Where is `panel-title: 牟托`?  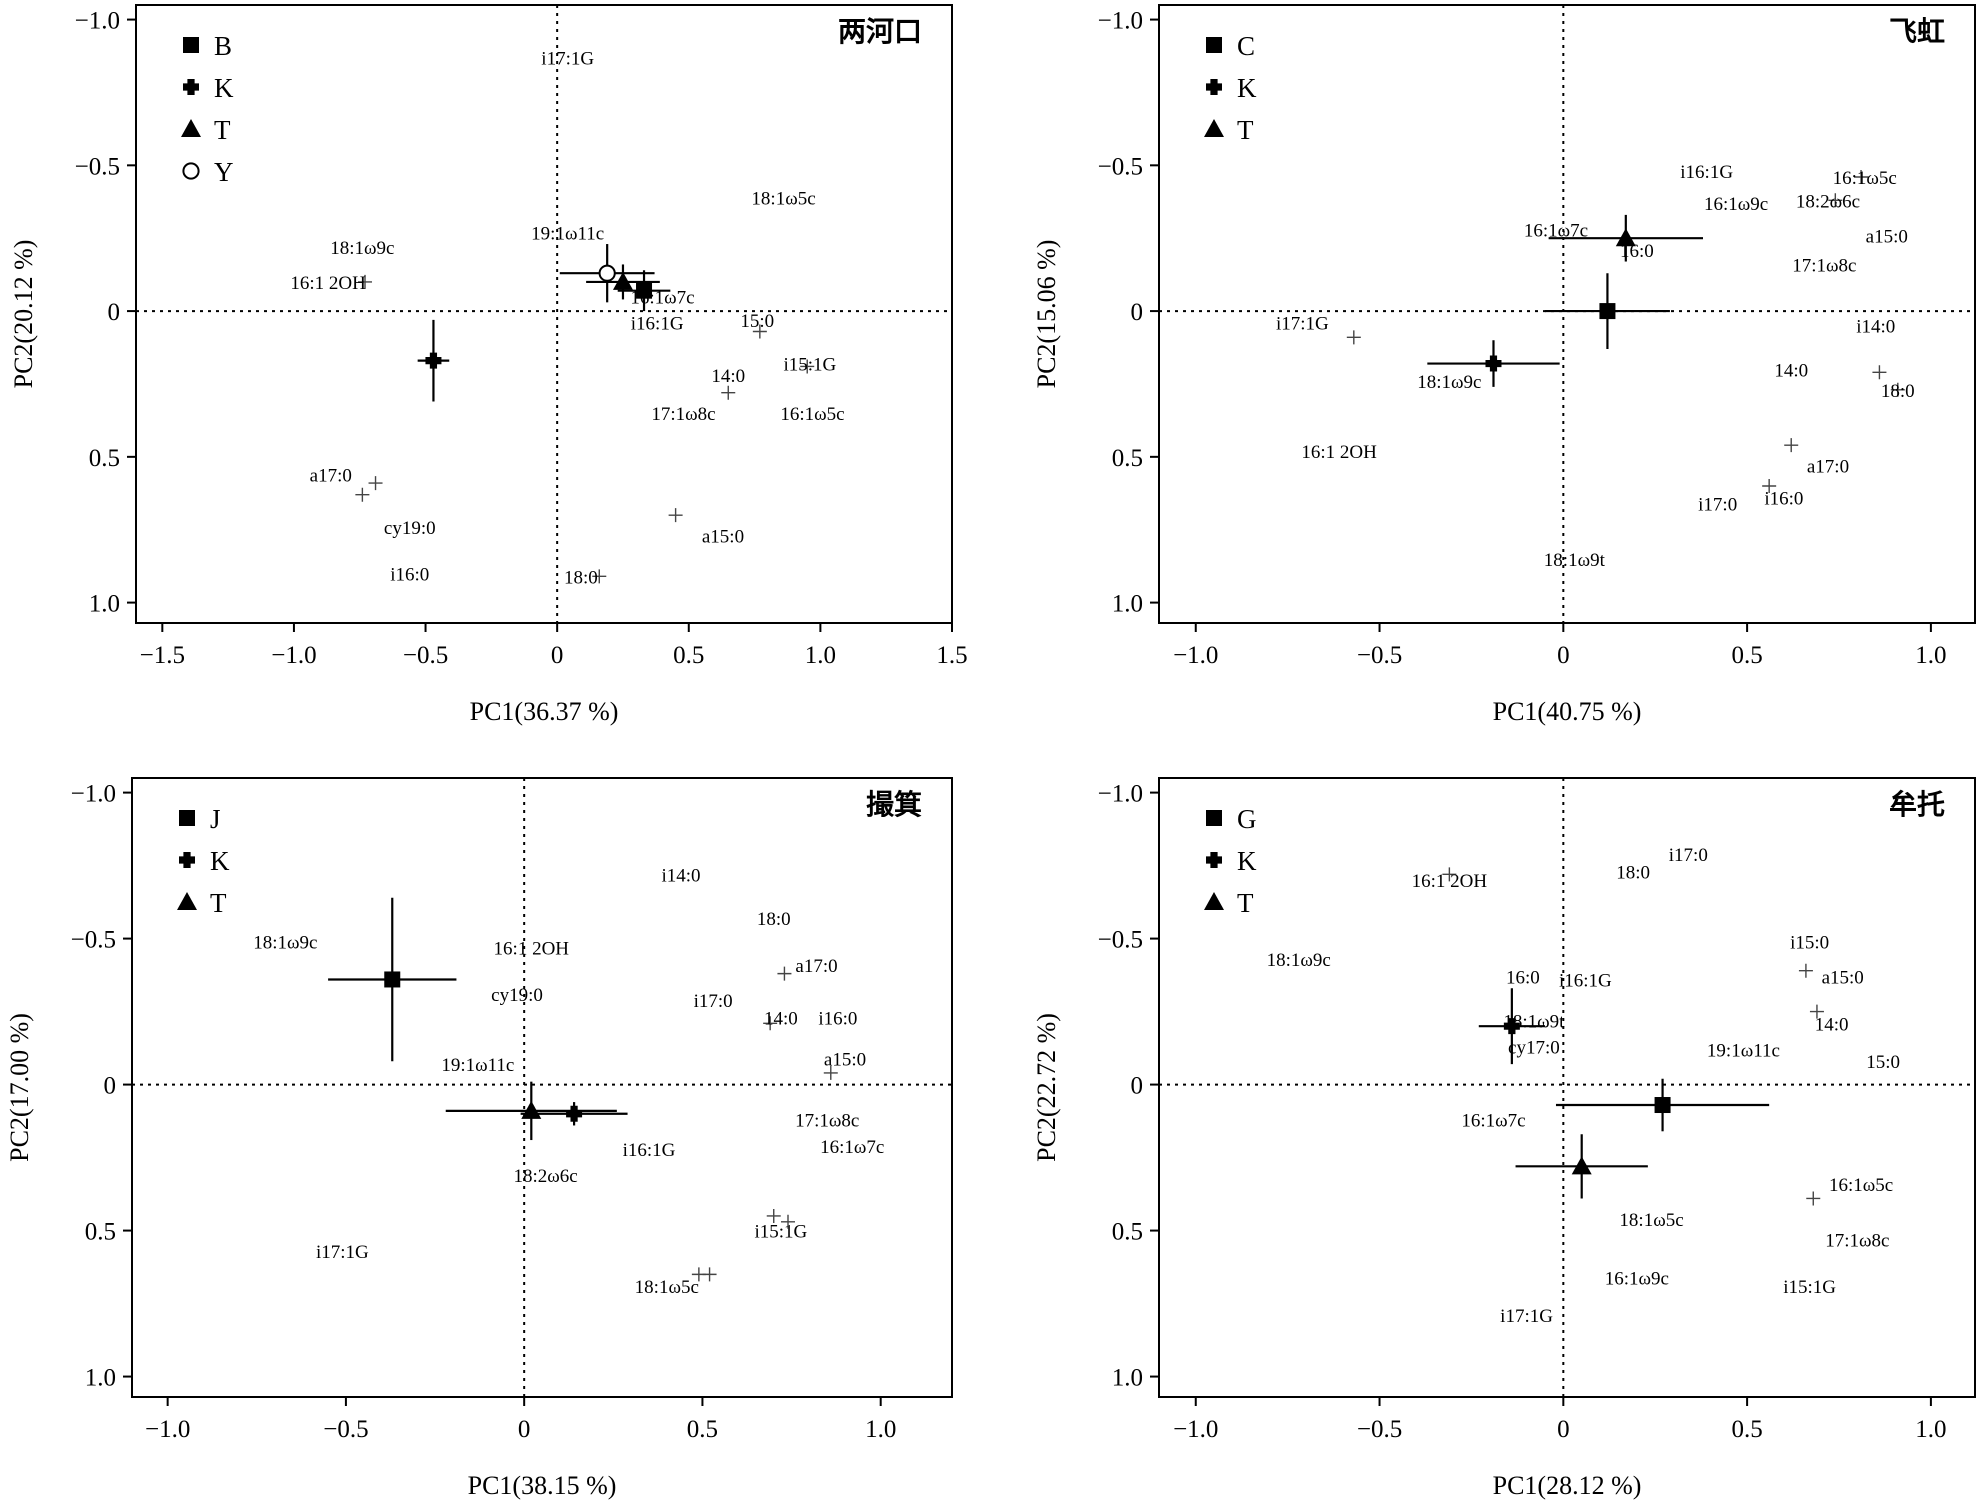
panel-title: 牟托 is located at coordinates (1917, 804).